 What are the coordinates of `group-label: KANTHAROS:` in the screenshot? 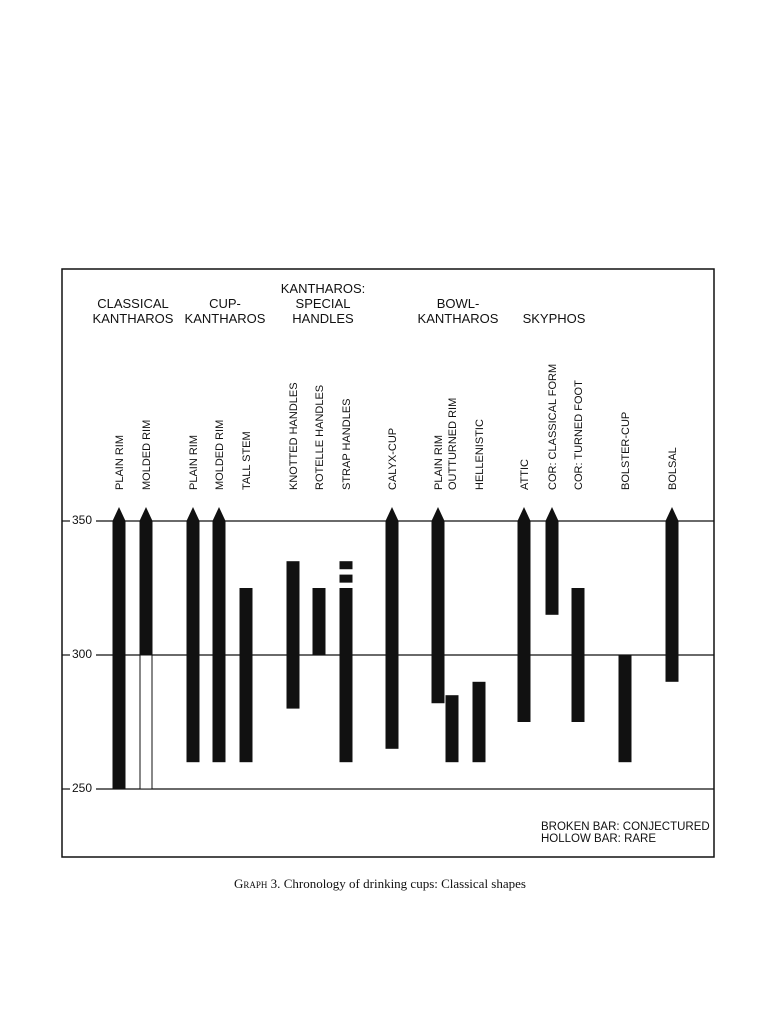 It's located at (323, 288).